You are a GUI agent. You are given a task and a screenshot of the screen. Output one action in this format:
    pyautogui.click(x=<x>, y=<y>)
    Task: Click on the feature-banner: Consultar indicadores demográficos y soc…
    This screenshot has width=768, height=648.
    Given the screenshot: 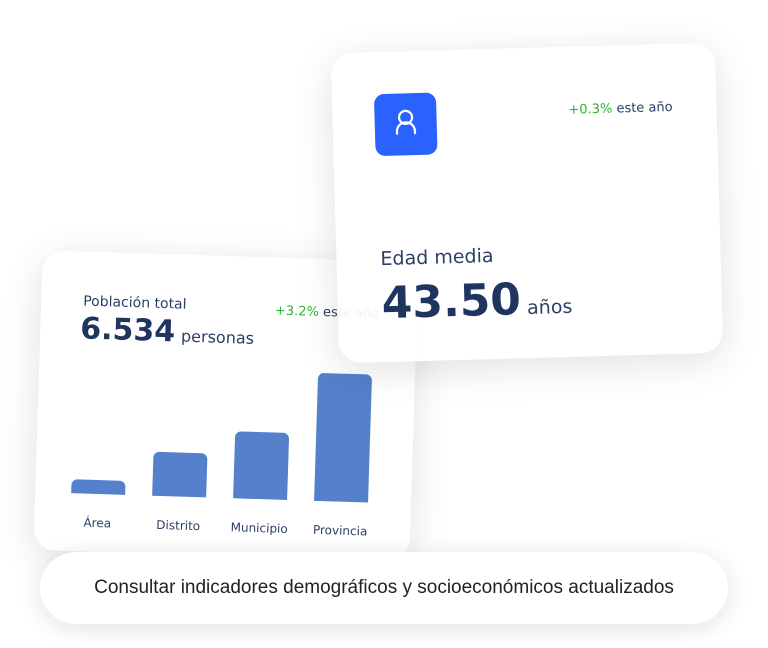 What is the action you would take?
    pyautogui.click(x=384, y=588)
    